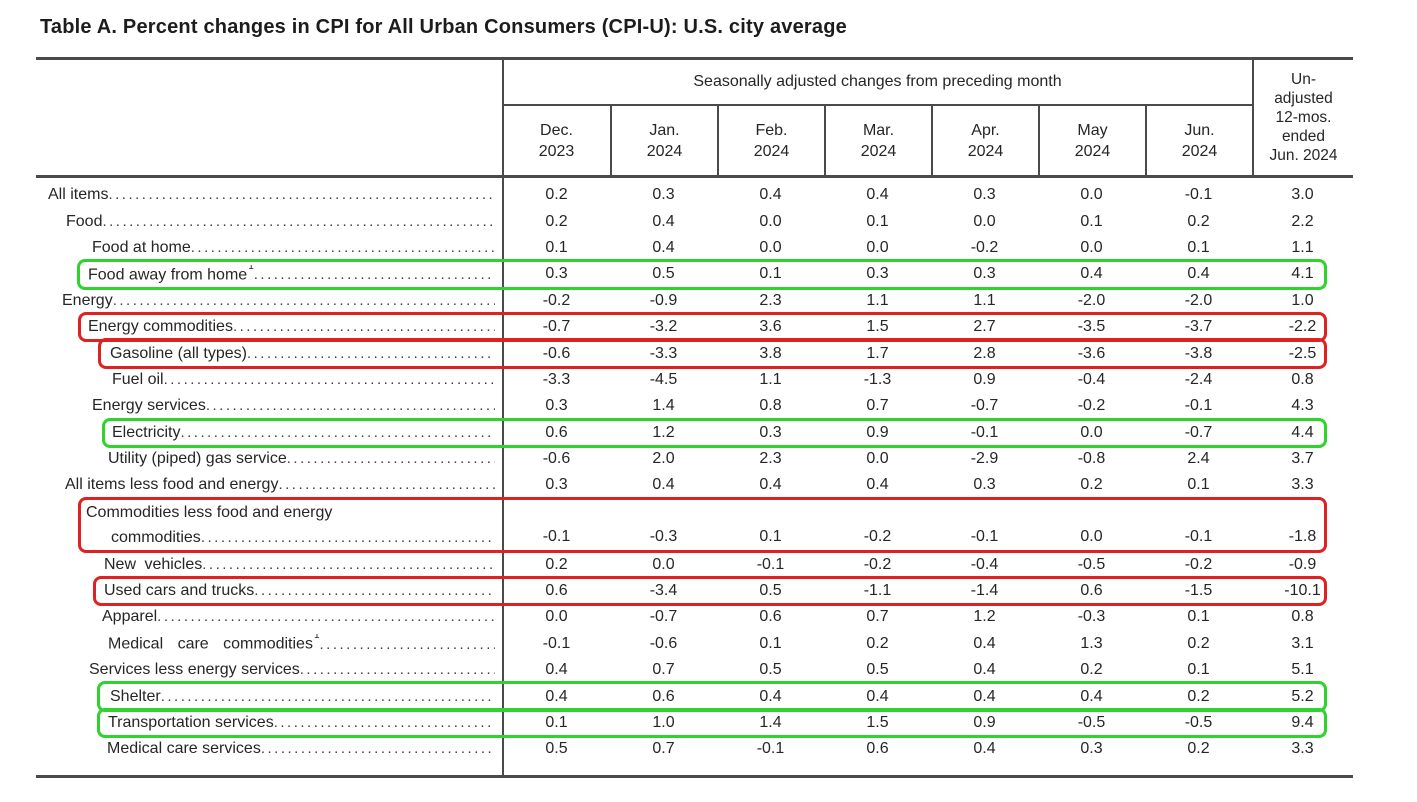 Image resolution: width=1417 pixels, height=802 pixels. Describe the element at coordinates (694, 617) in the screenshot. I see `table-row: Apparel 0.0 -0.7 0.6 0.7 1.2 -0.3 0.1 0.8` at that location.